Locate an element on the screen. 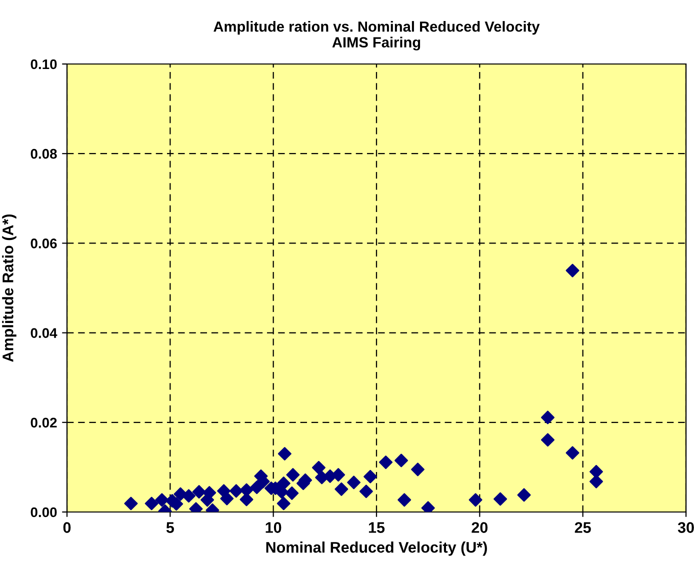  chart-title: Amplitude ration vs. Nominal Reduced Velocity AIMS Fairing is located at coordinates (377, 35).